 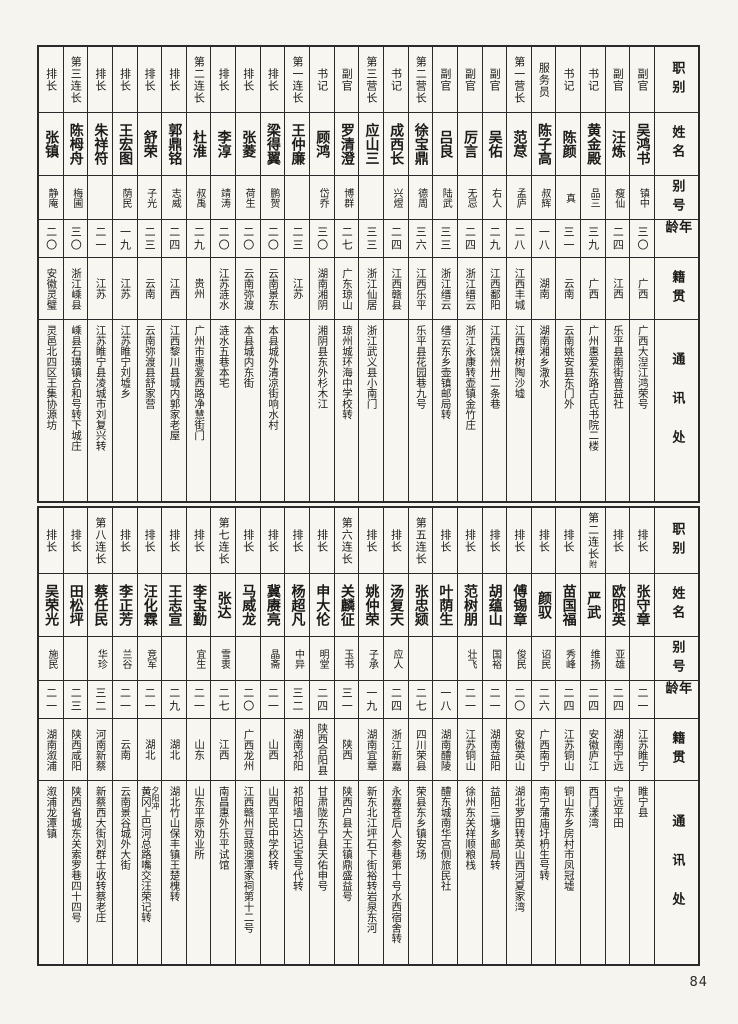 What do you see at coordinates (371, 410) in the screenshot?
I see `address-cell: 浙江武义县小南门` at bounding box center [371, 410].